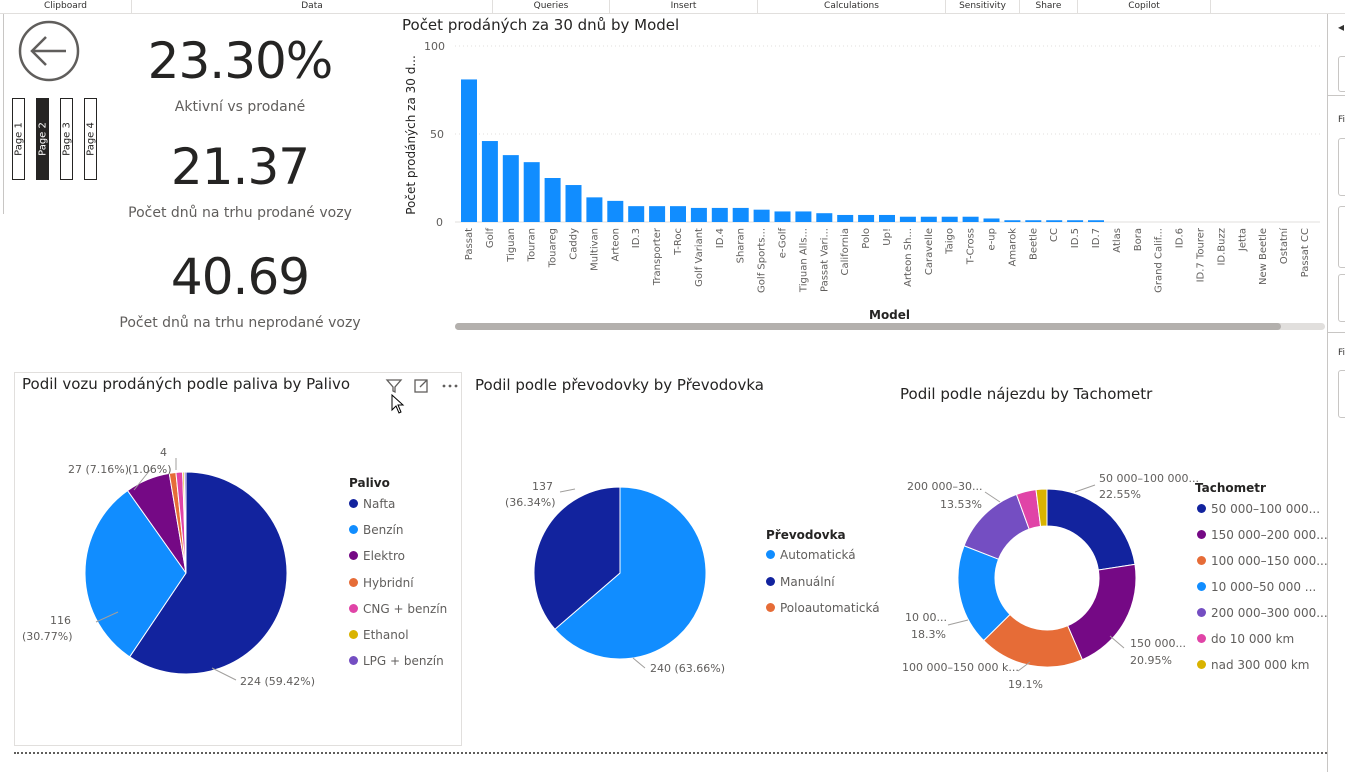 Image resolution: width=1345 pixels, height=772 pixels. I want to click on fuel-legend-item: LPG + benzín, so click(396, 661).